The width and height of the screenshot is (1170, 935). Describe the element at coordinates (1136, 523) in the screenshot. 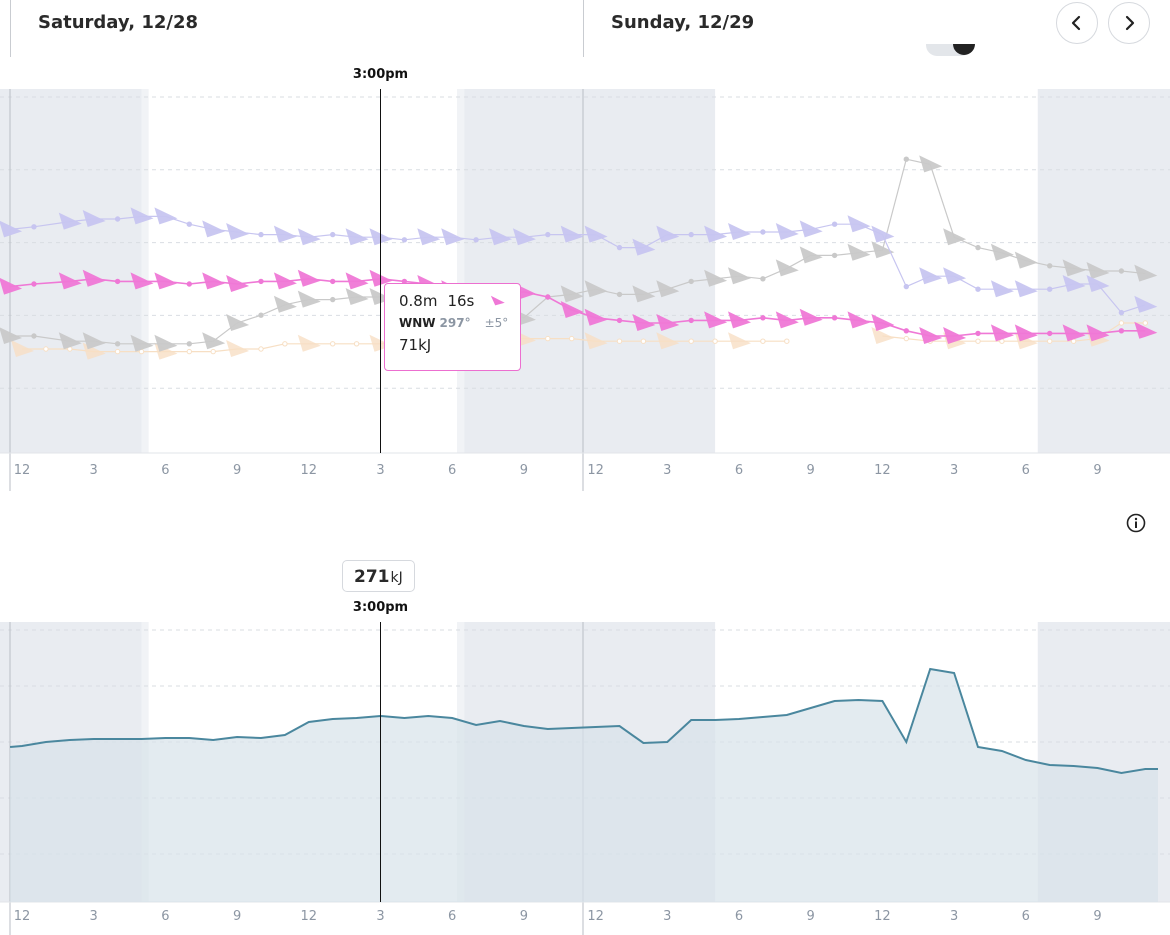

I see `info-icon` at that location.